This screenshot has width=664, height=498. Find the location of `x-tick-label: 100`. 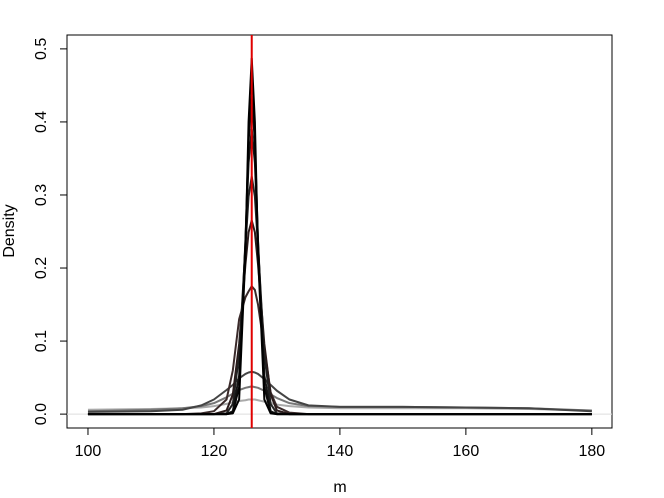

x-tick-label: 100 is located at coordinates (88, 451).